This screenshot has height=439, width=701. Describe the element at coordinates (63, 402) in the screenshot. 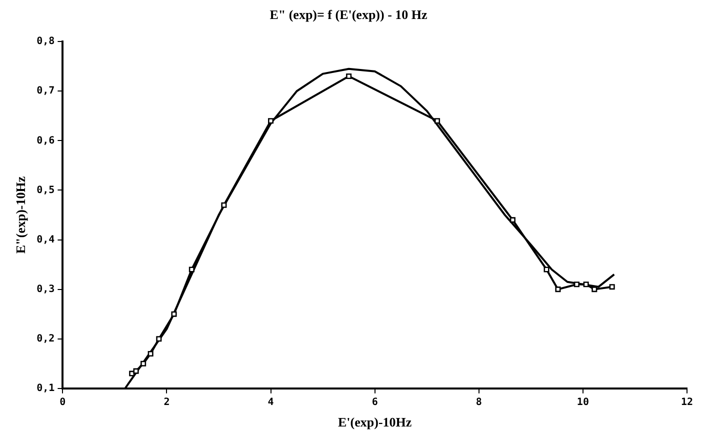

I see `x-tick-label: 0` at that location.